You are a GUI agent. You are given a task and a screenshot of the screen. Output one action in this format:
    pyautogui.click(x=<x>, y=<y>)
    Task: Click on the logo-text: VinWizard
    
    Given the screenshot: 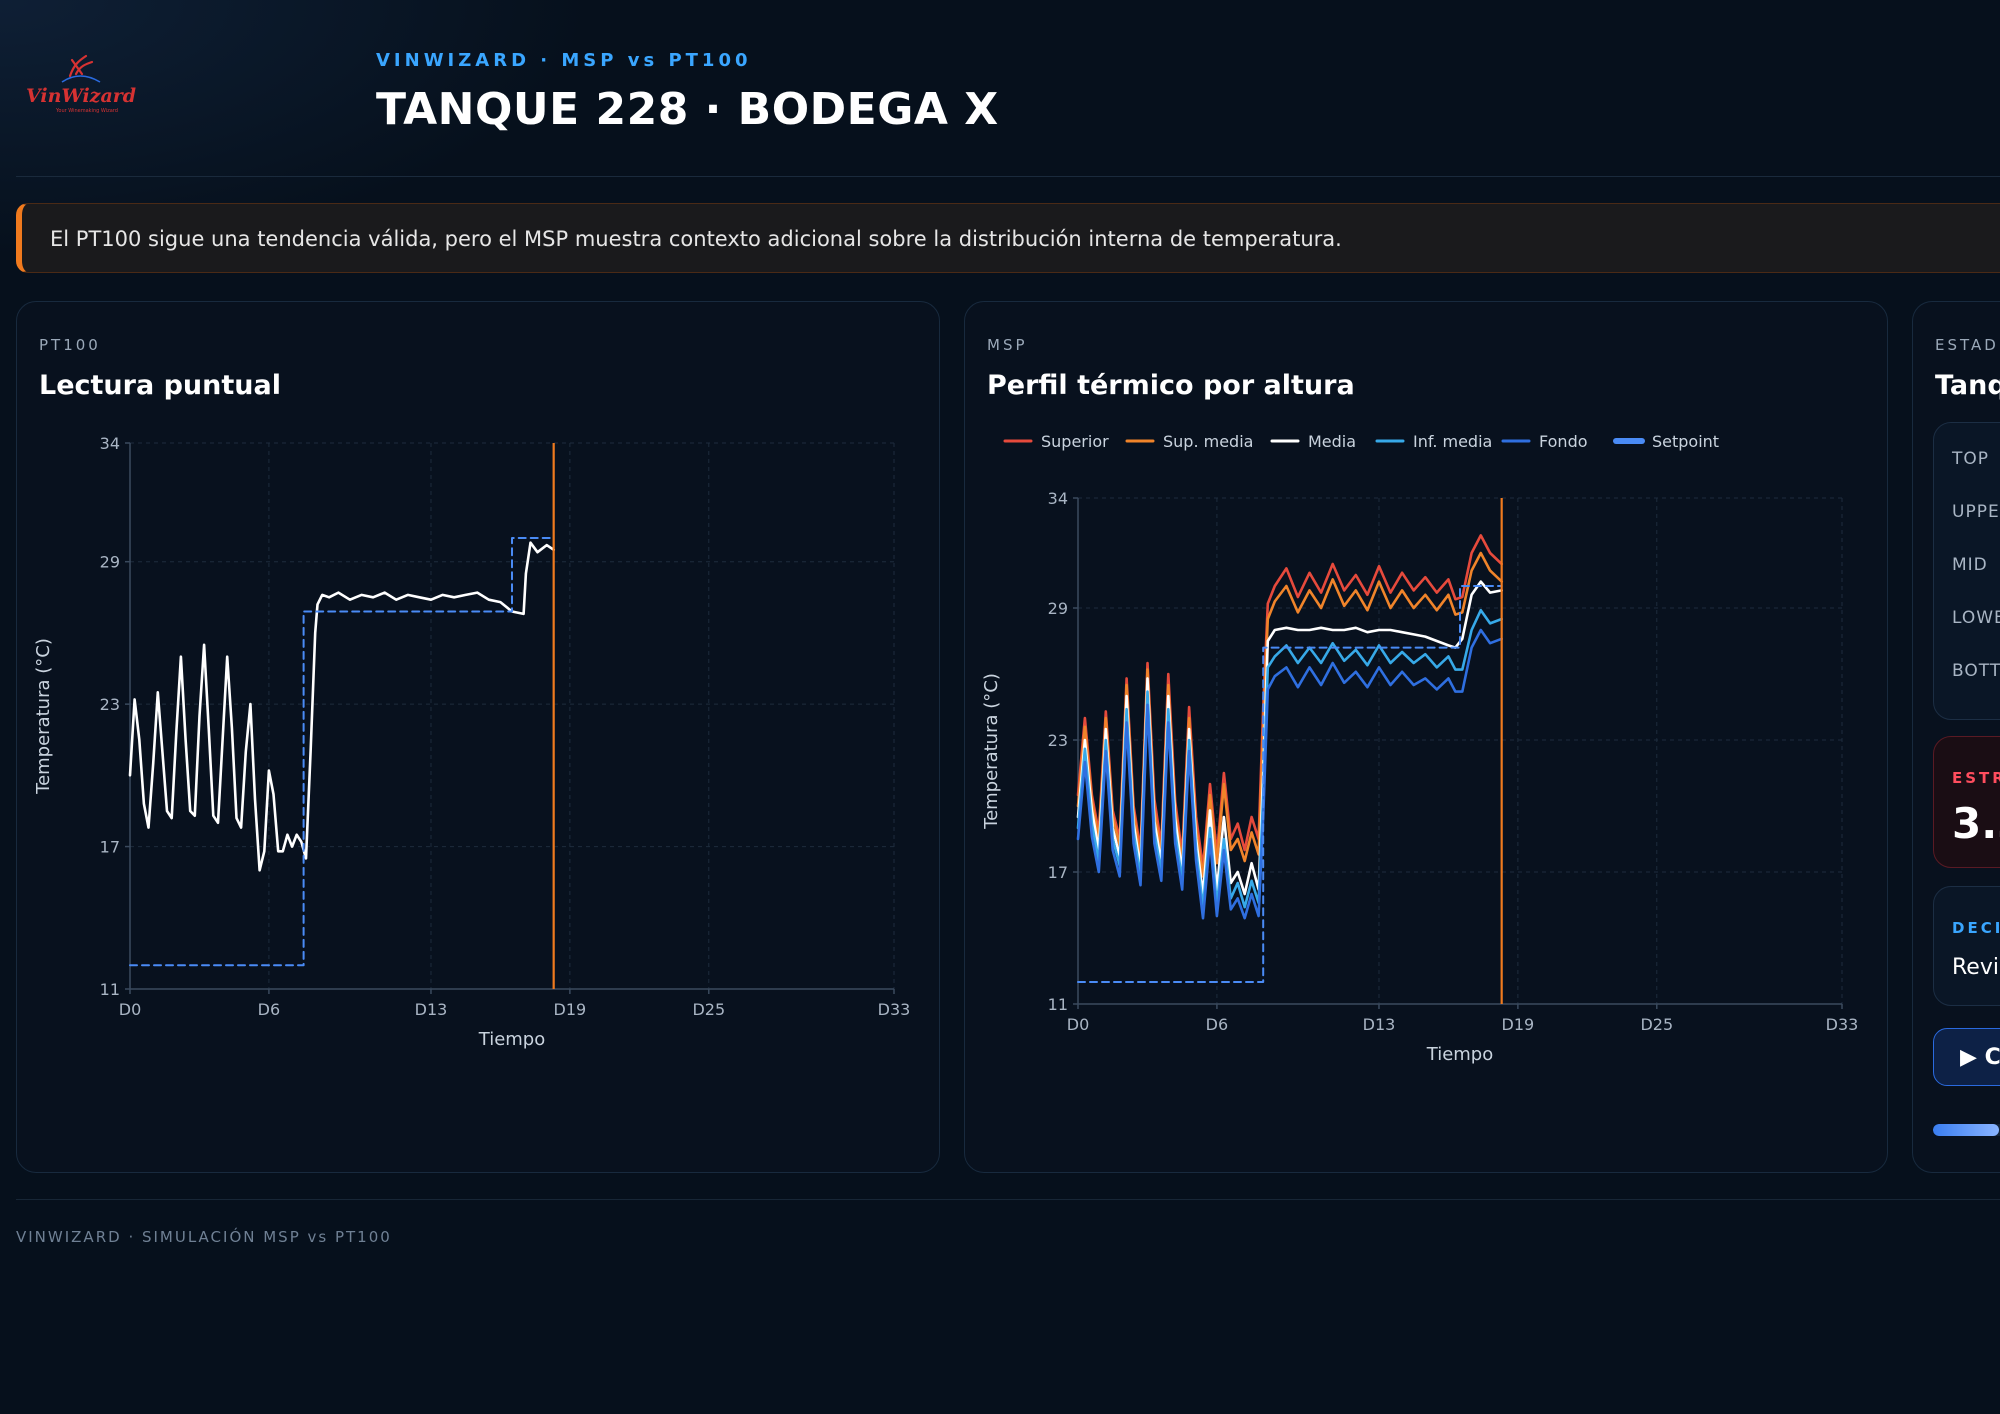 What is the action you would take?
    pyautogui.click(x=81, y=96)
    